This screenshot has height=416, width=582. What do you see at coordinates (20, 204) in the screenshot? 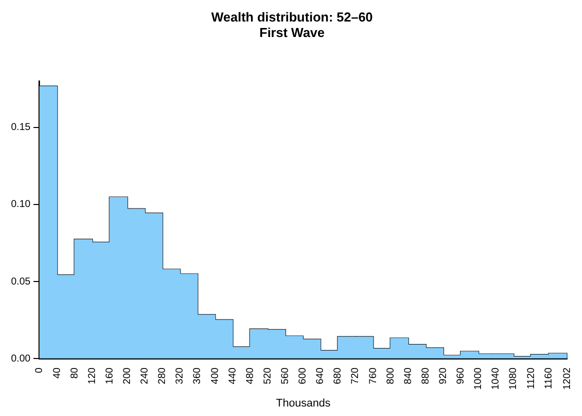
I see `y-tick-label: 0.10` at bounding box center [20, 204].